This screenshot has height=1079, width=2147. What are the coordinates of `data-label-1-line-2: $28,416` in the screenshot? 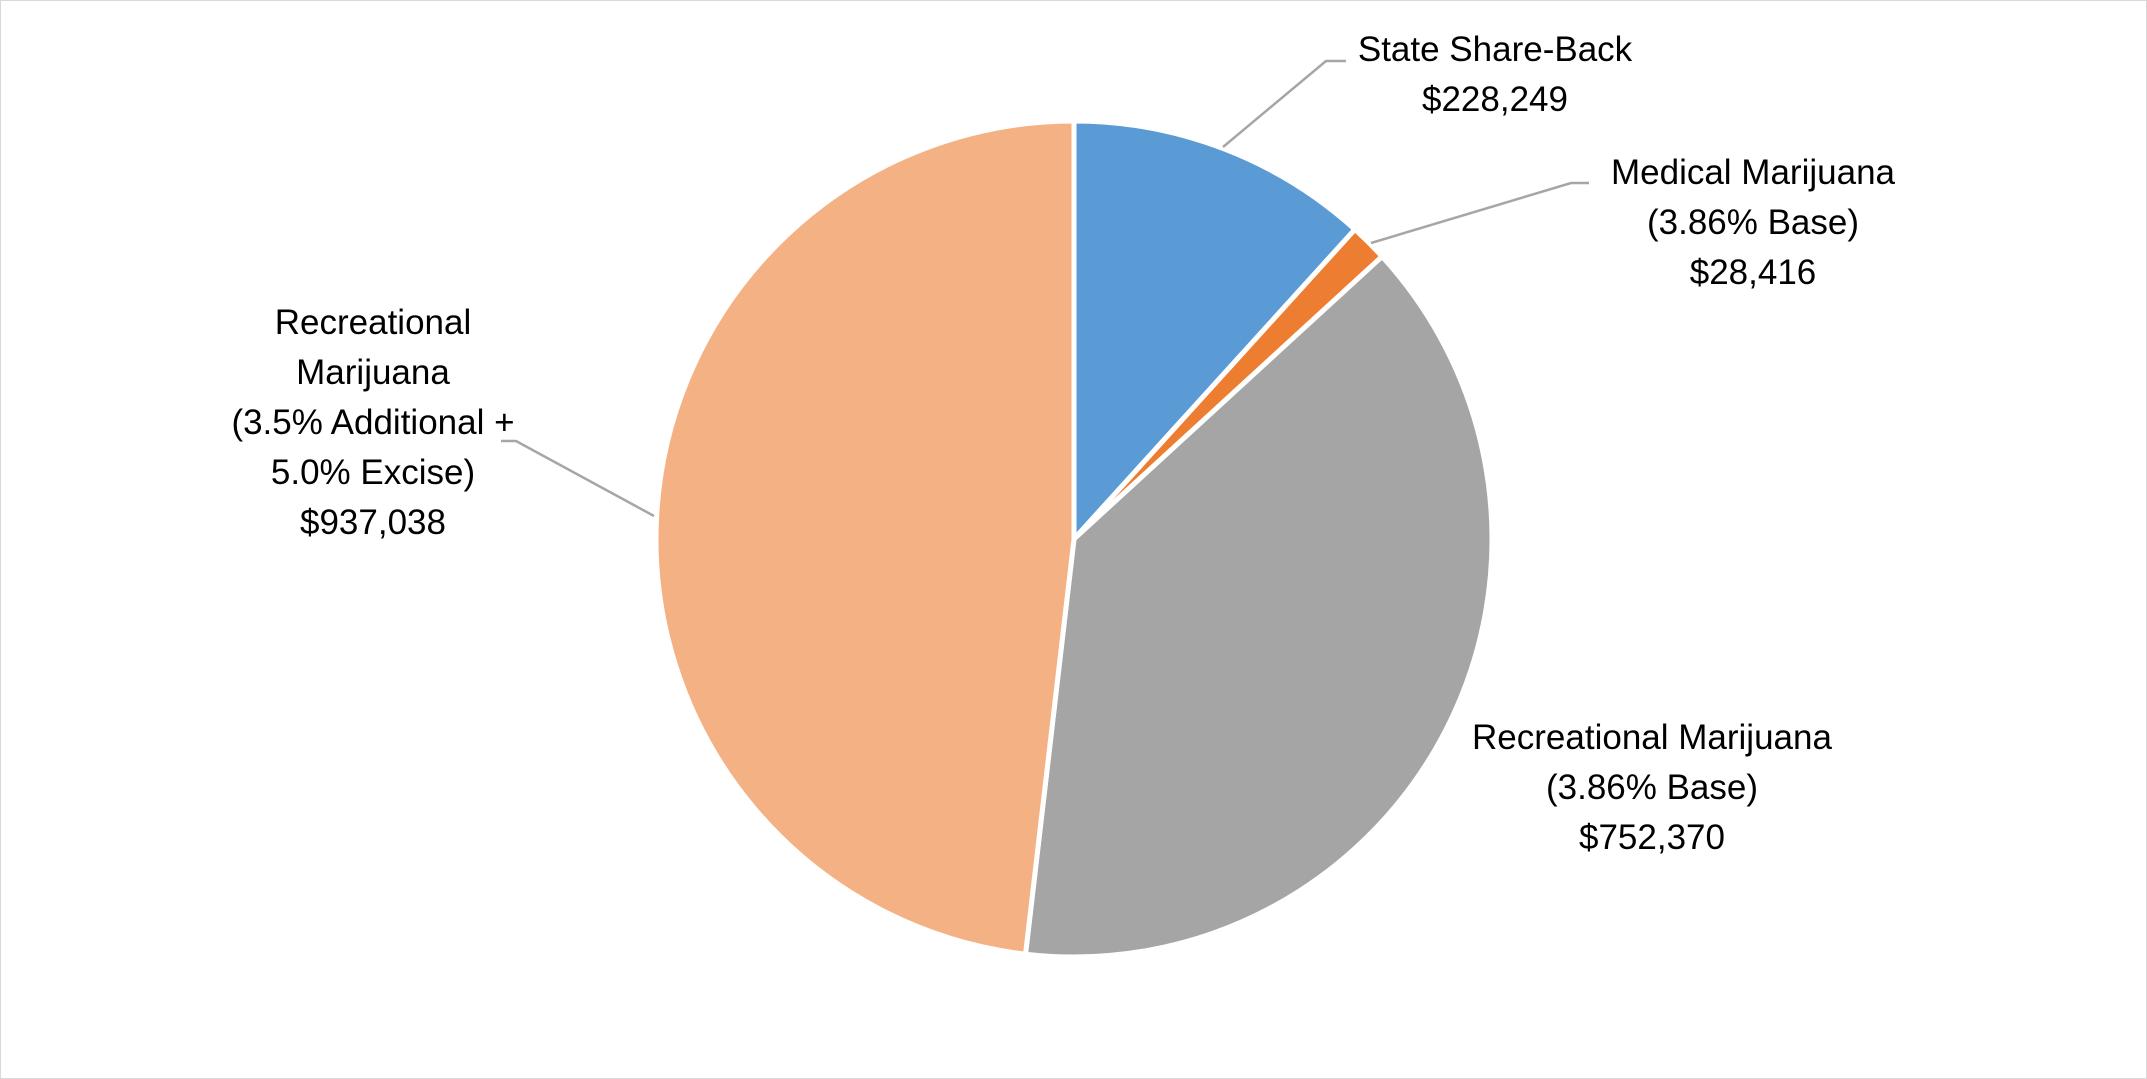 It's located at (1753, 272).